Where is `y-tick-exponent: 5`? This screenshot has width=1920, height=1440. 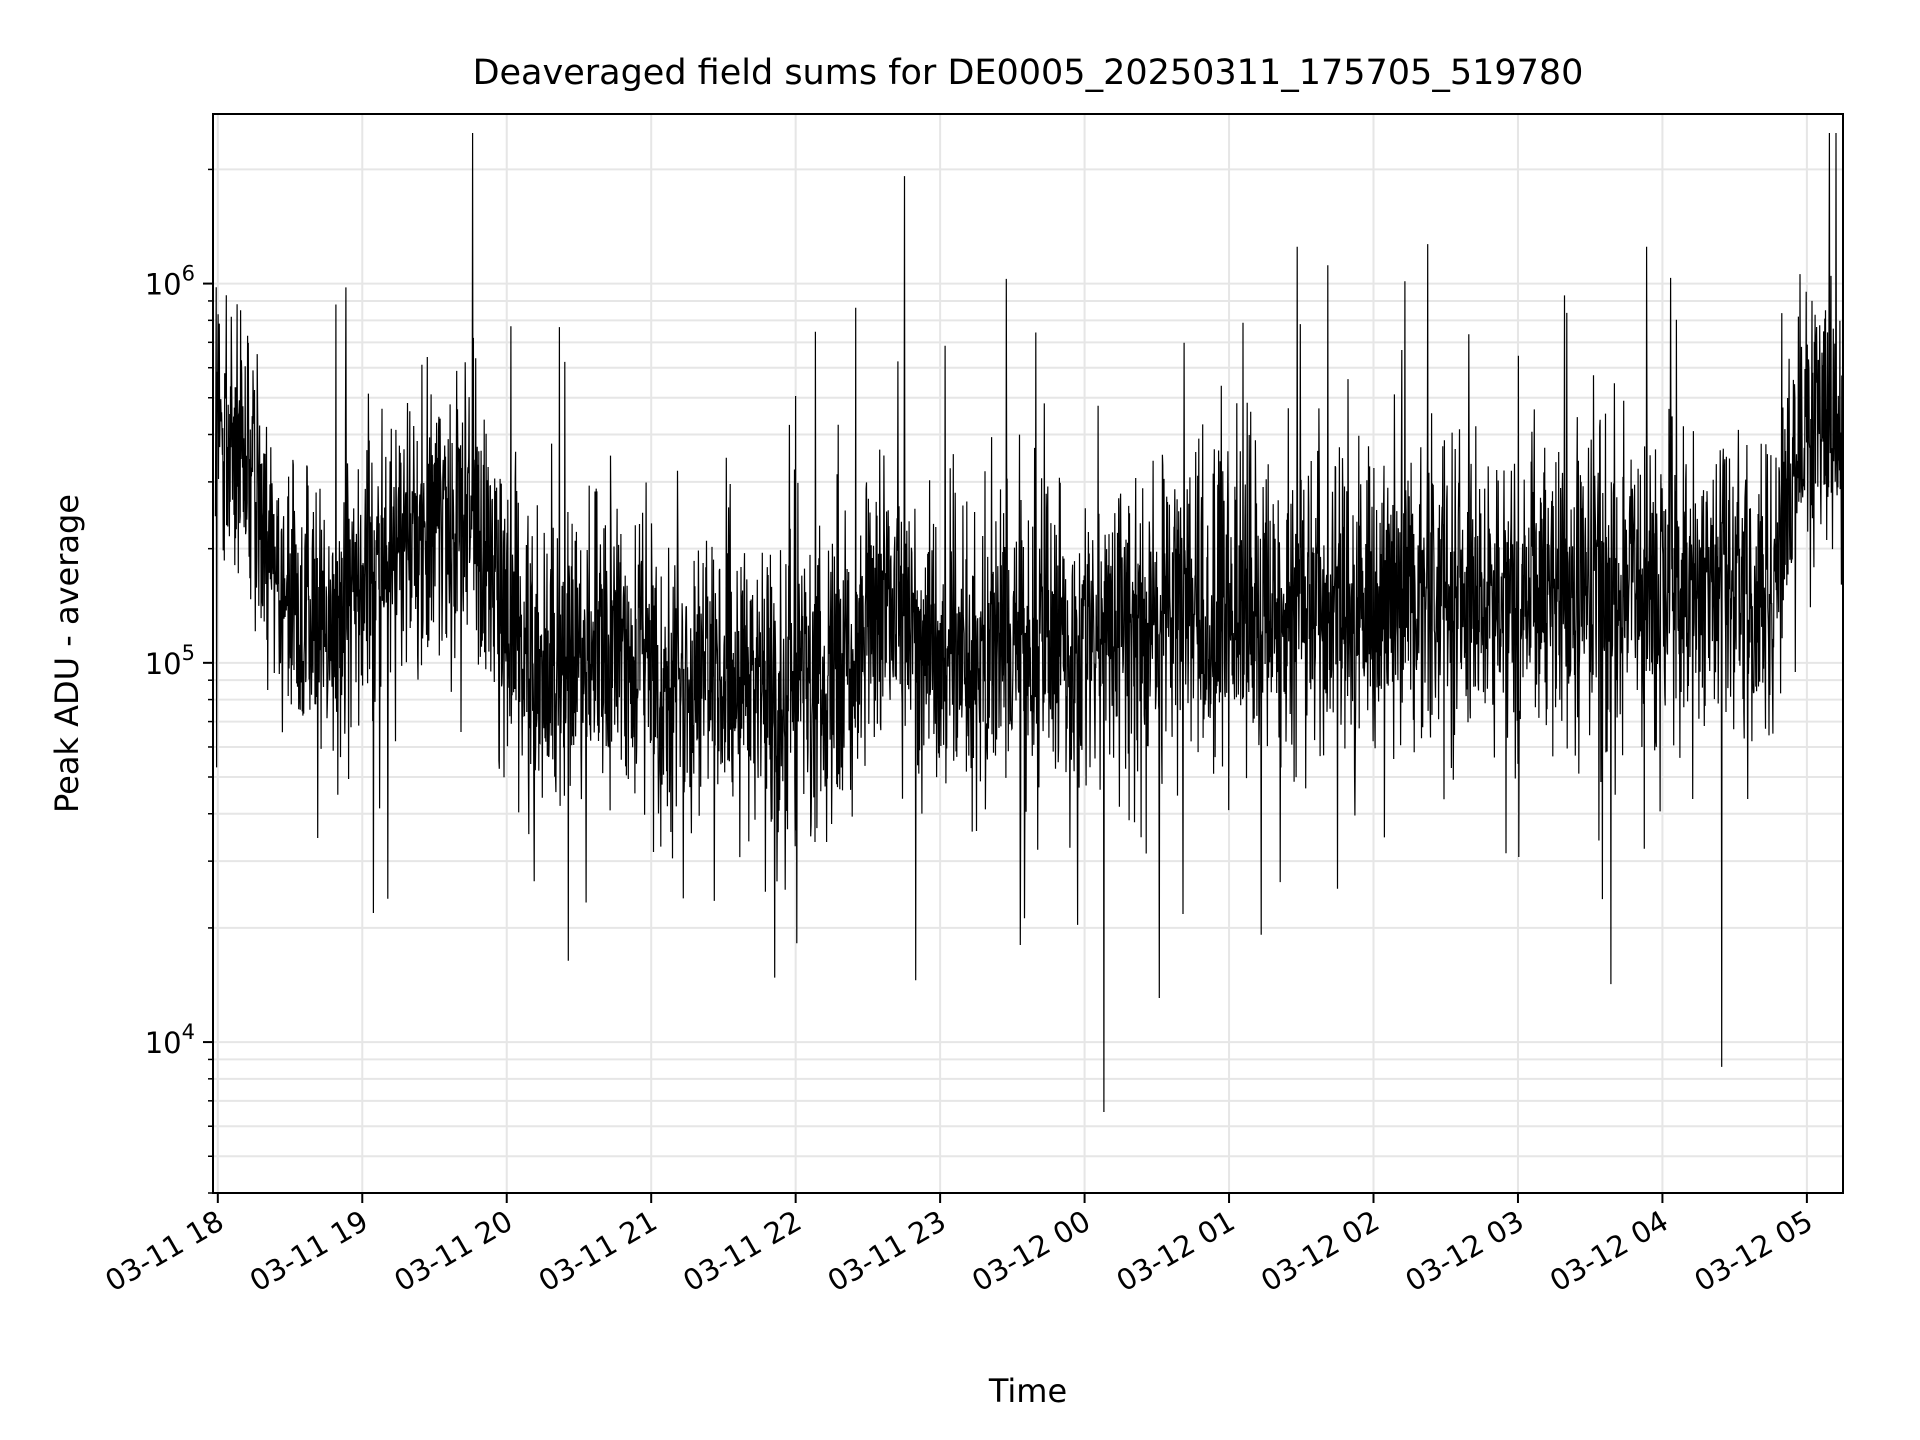 y-tick-exponent: 5 is located at coordinates (188, 653).